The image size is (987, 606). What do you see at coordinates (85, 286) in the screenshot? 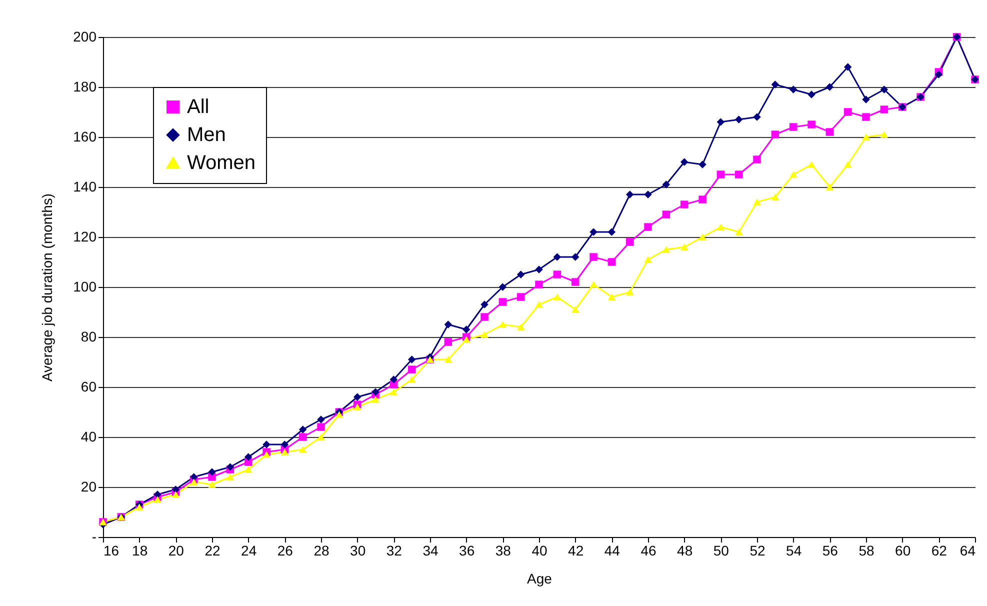
I see `y-tick-label: 100` at bounding box center [85, 286].